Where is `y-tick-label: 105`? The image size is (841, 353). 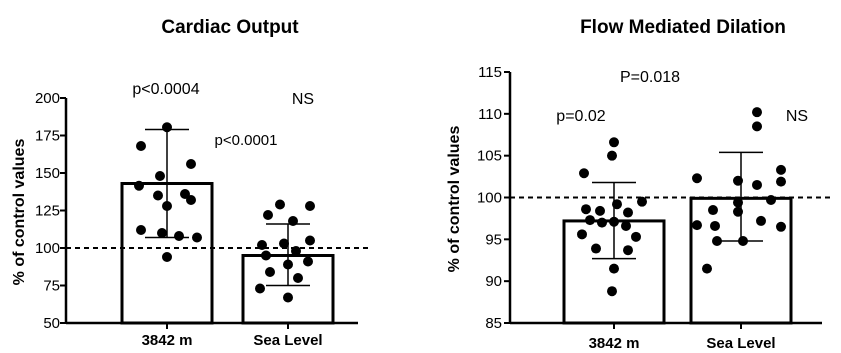 y-tick-label: 105 is located at coordinates (489, 156).